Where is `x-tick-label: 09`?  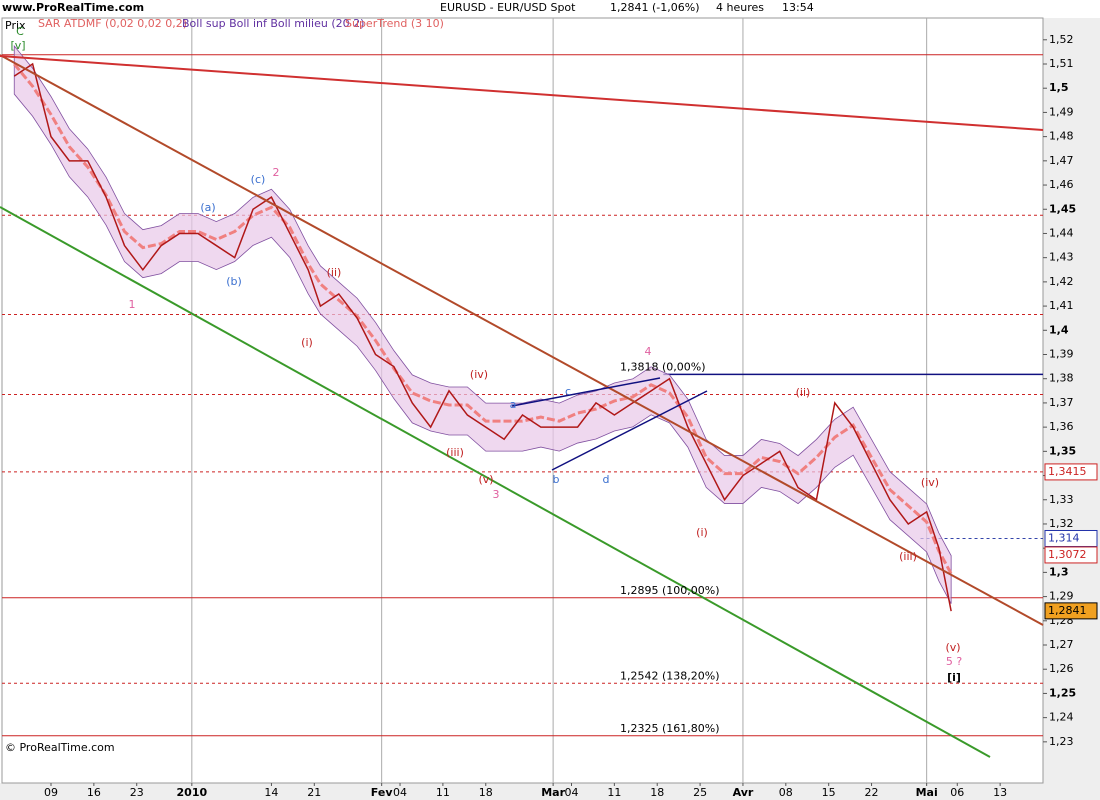 x-tick-label: 09 is located at coordinates (51, 792).